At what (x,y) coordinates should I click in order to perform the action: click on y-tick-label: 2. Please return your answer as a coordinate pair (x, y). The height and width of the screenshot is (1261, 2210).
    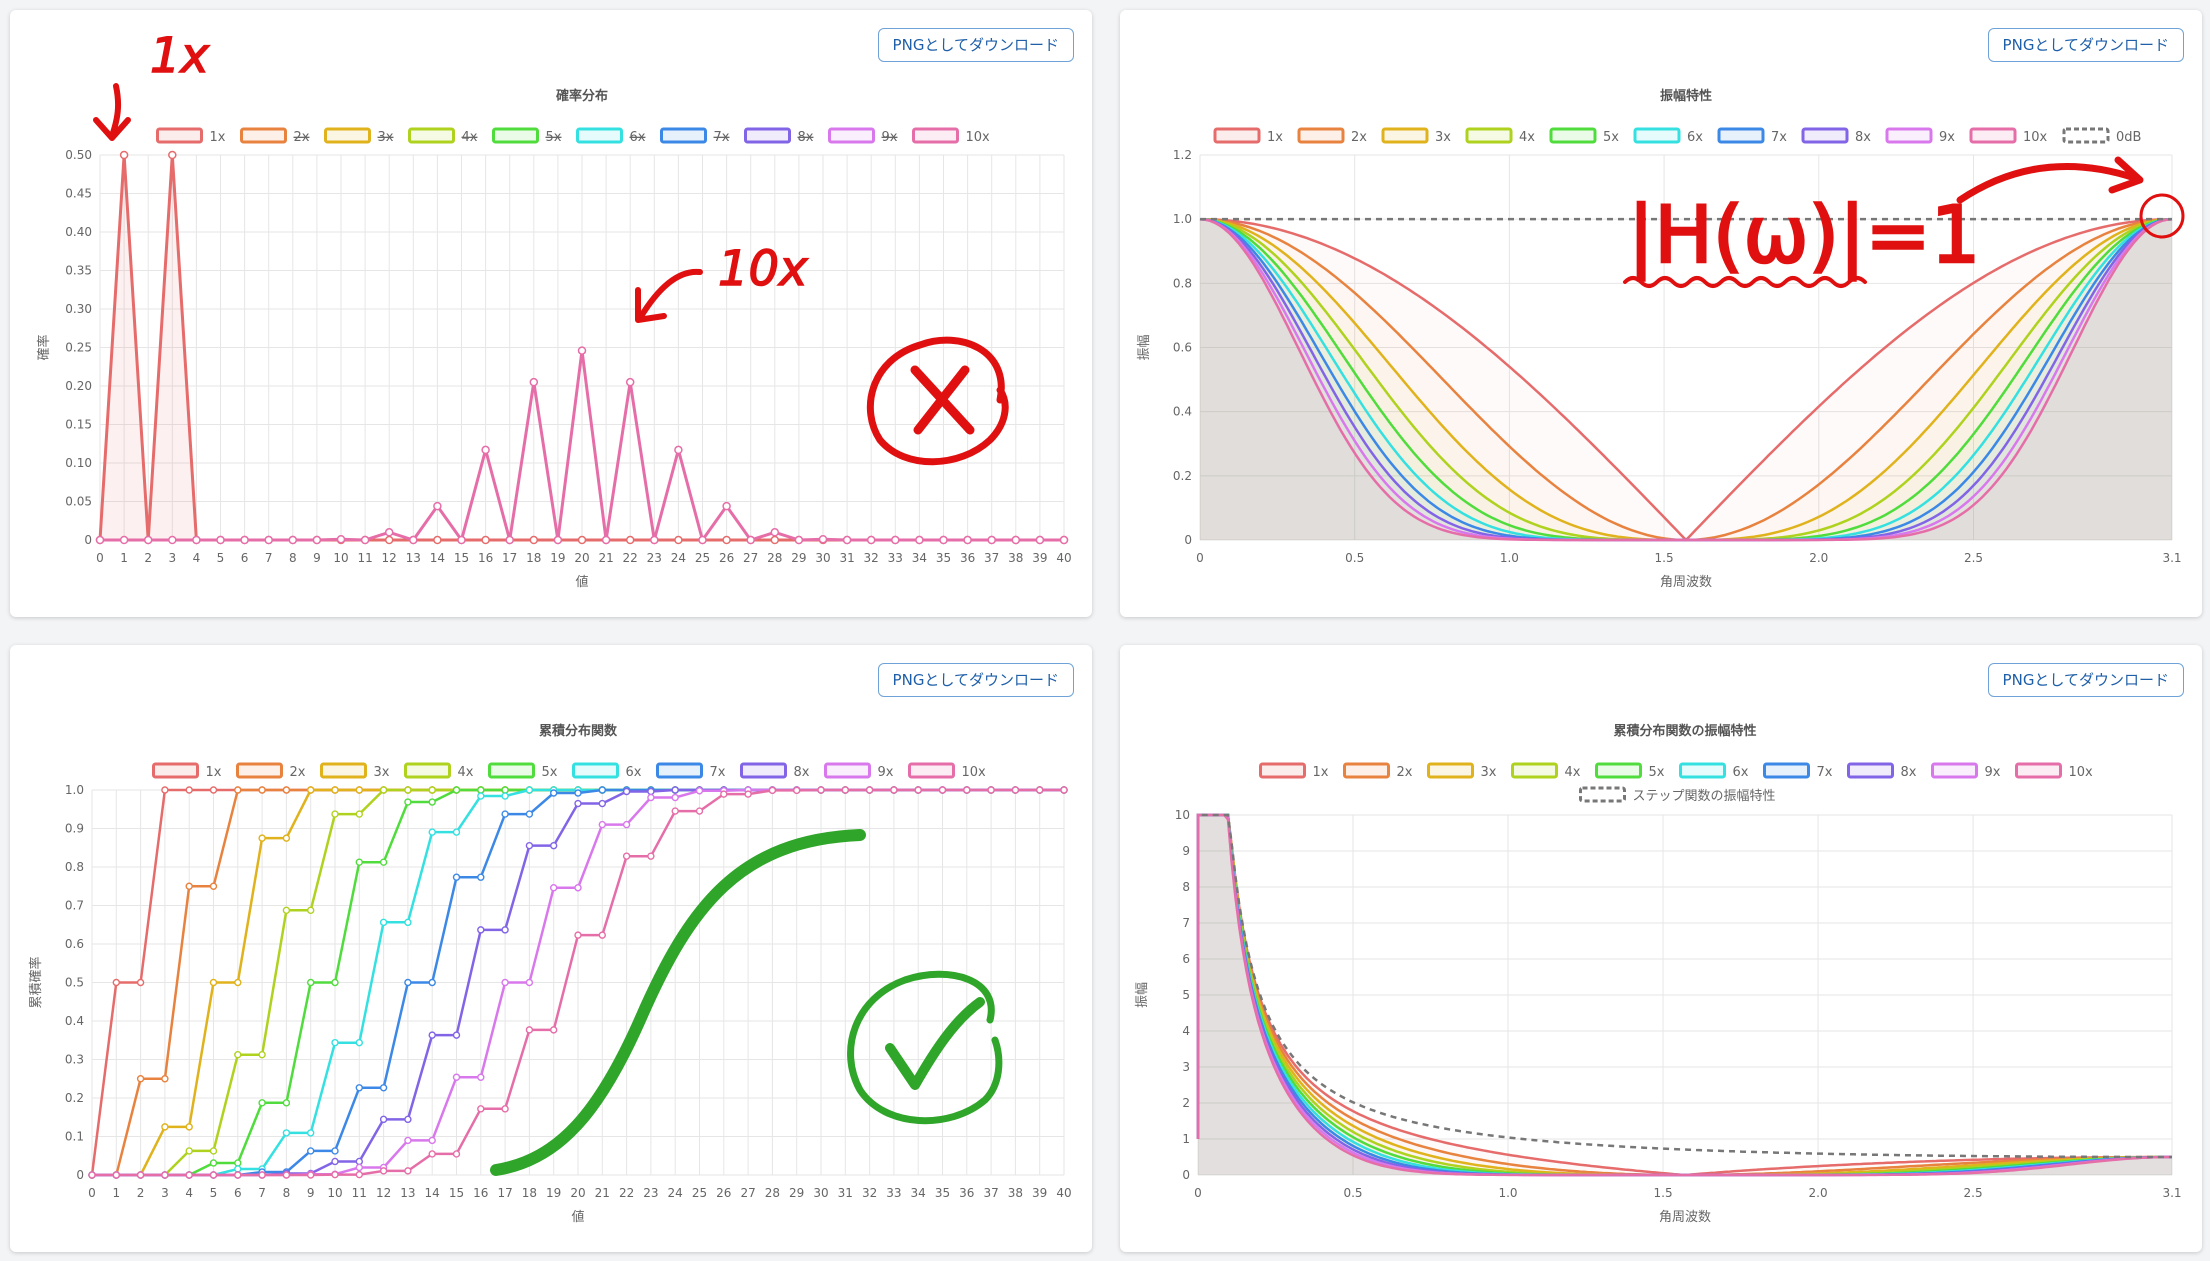
    Looking at the image, I should click on (1186, 1103).